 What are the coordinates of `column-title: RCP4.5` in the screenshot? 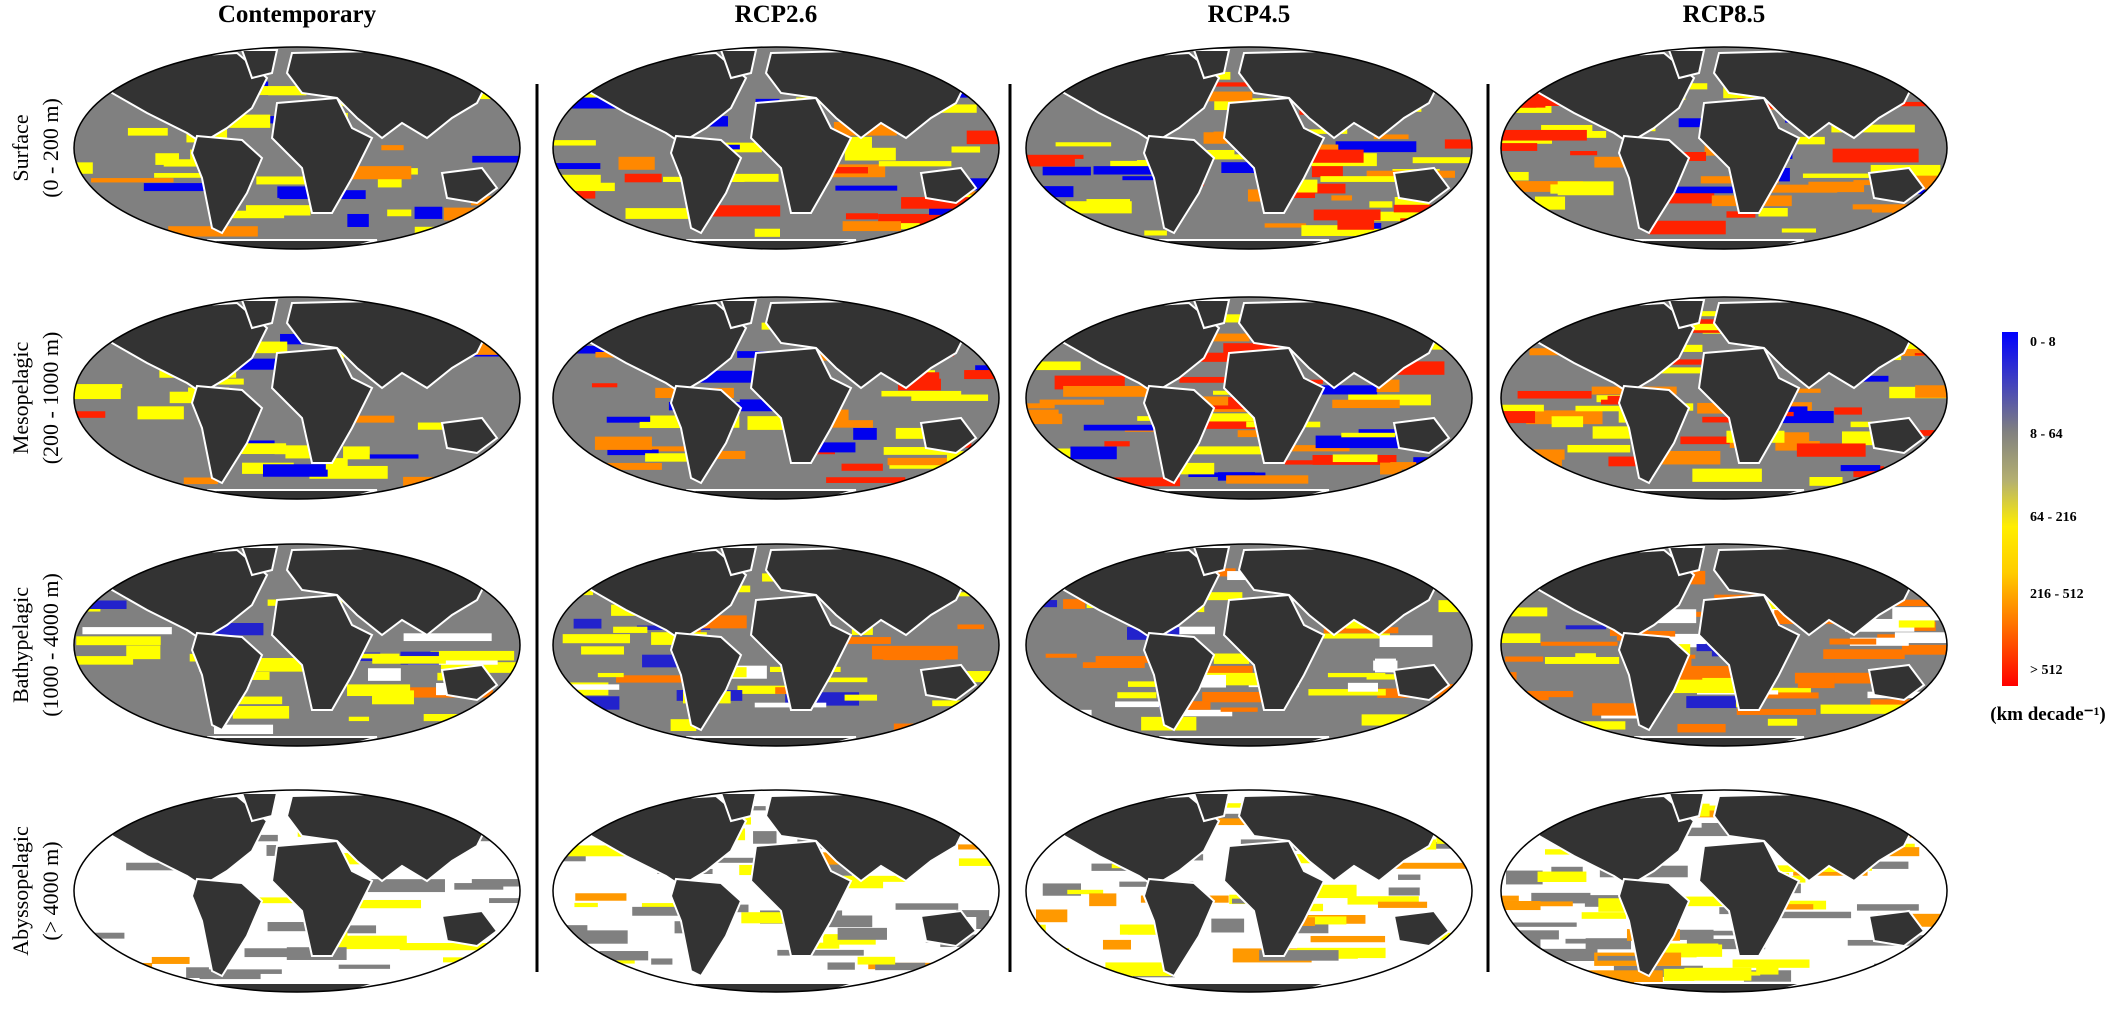 It's located at (1249, 14).